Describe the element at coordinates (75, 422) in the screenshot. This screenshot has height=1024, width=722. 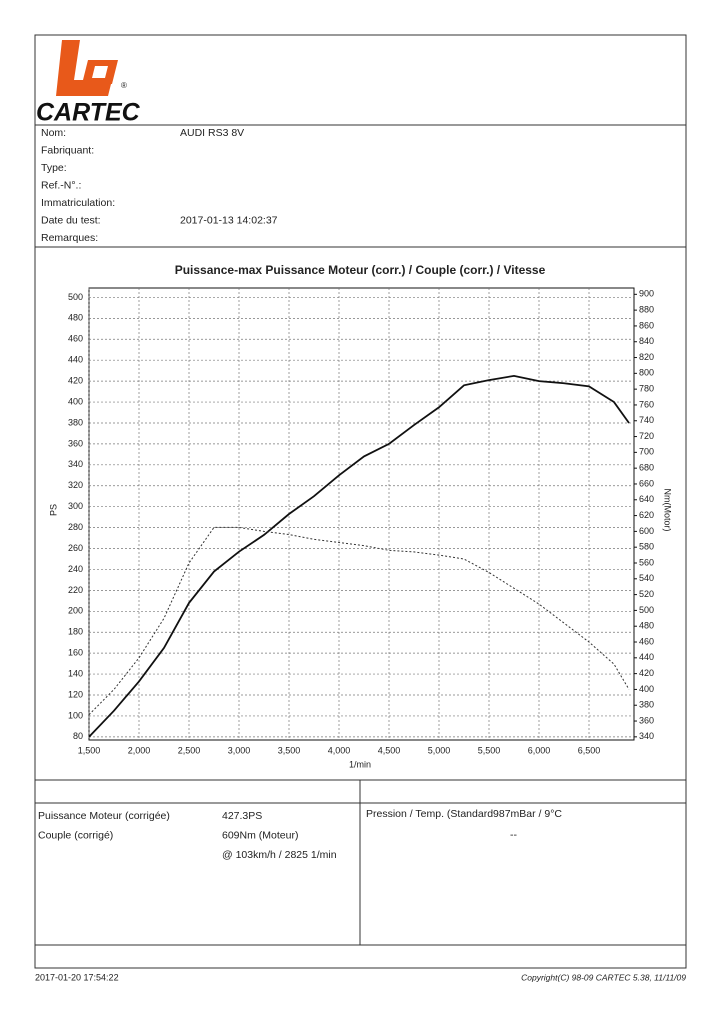
I see `y-tick-label: 380` at that location.